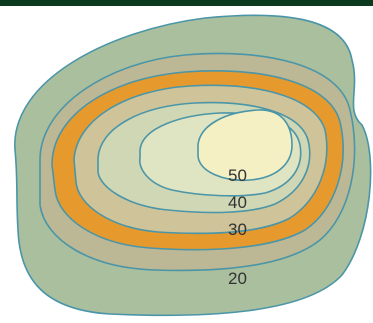 The image size is (373, 323). Describe the element at coordinates (237, 202) in the screenshot. I see `contour-label-40: 40` at that location.